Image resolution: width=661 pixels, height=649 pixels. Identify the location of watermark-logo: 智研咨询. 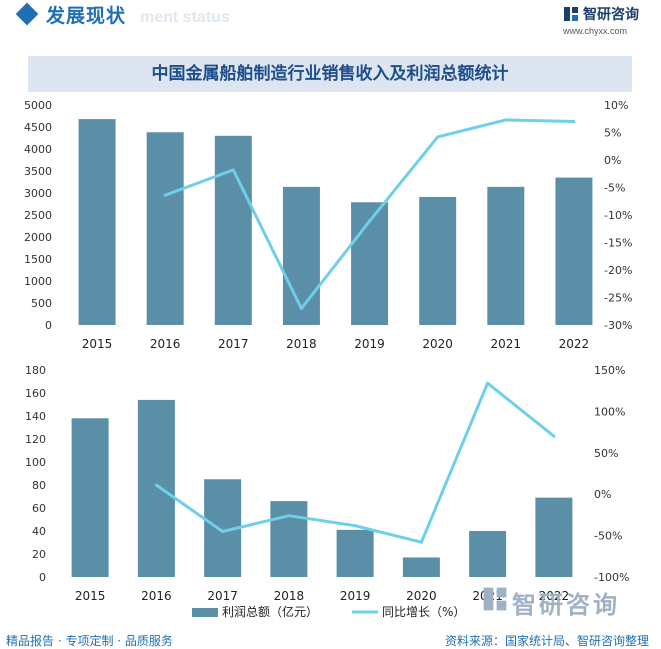
(567, 601).